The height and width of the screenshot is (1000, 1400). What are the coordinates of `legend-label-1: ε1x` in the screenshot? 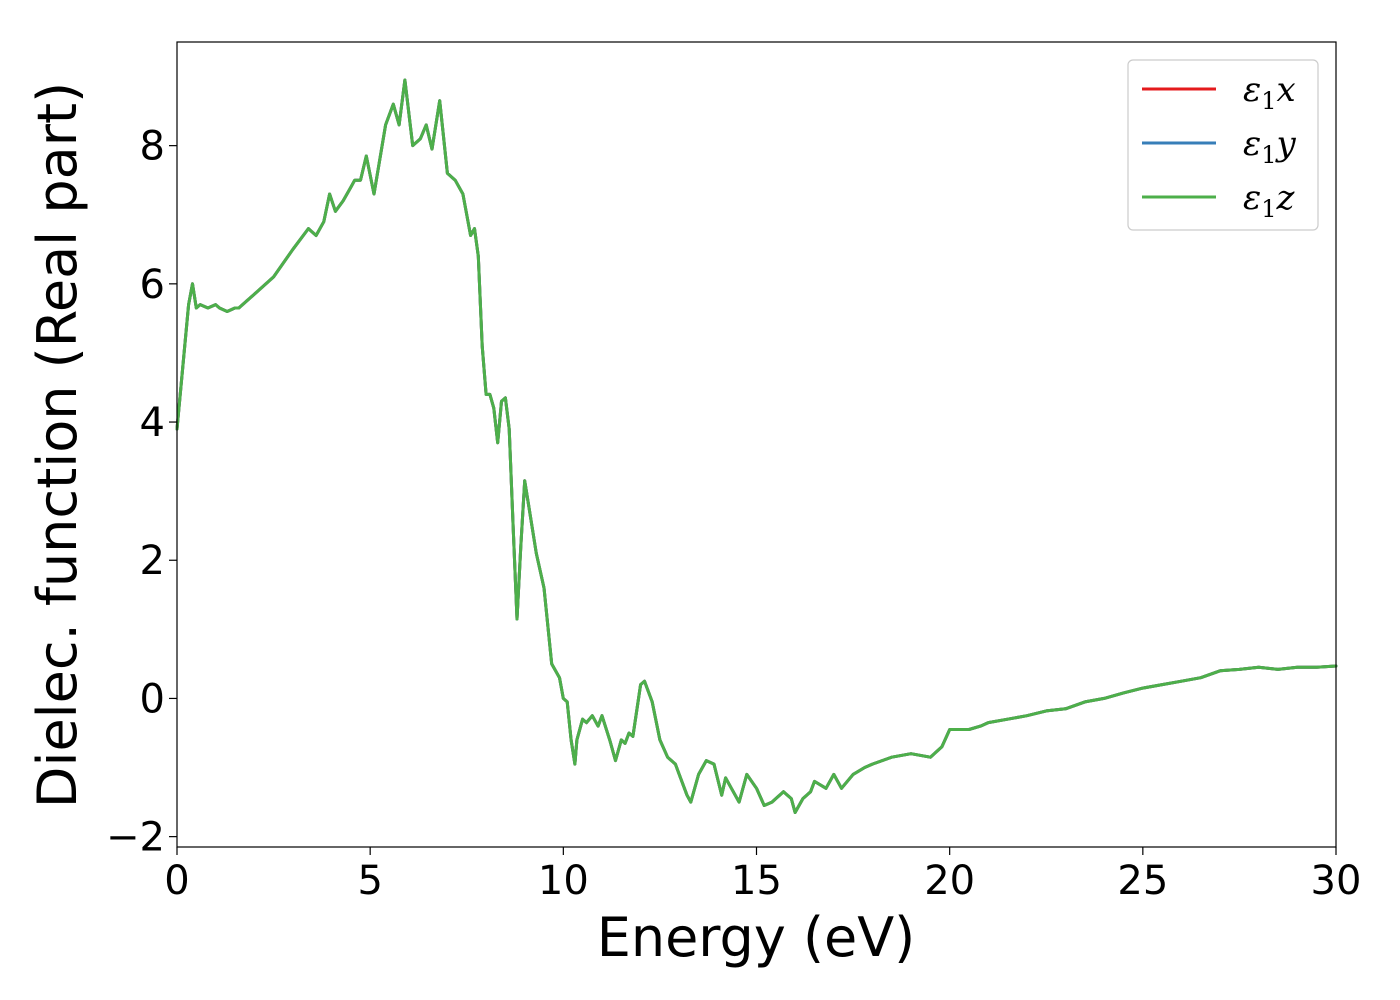 It's located at (1269, 92).